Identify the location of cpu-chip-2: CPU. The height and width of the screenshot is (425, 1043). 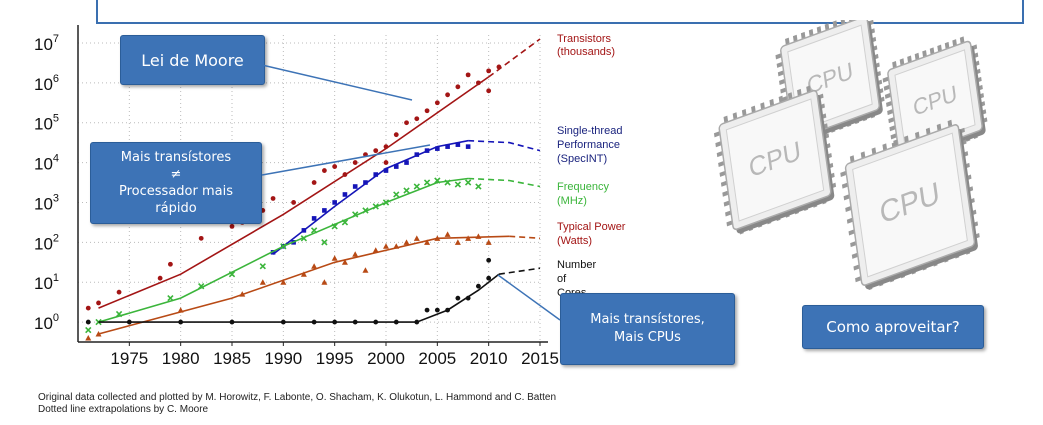
(775, 160).